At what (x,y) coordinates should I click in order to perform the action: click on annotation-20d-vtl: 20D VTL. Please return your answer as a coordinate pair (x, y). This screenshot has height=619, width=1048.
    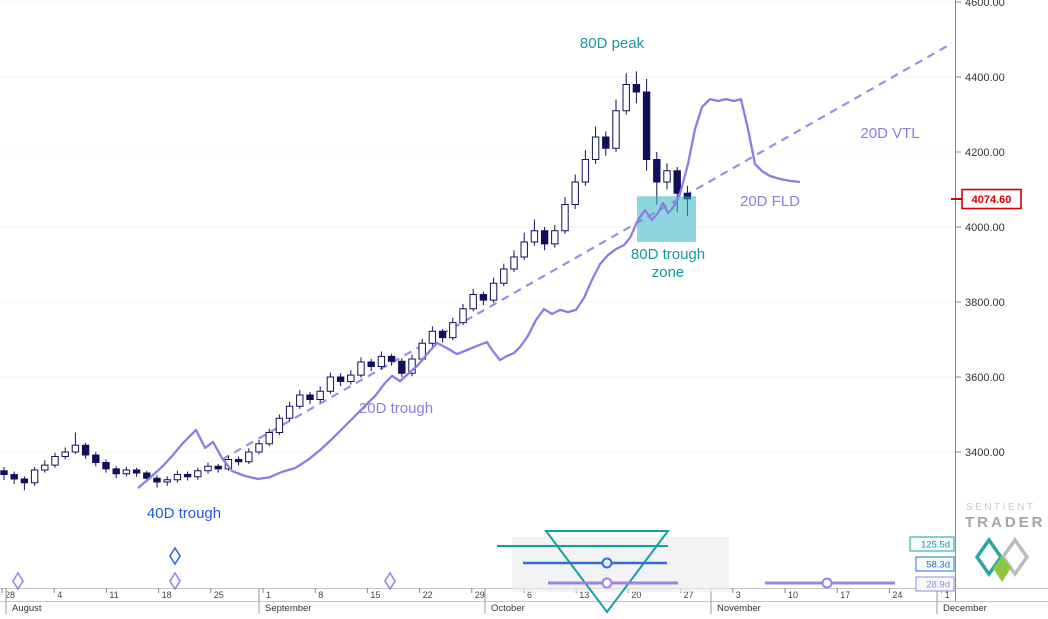
    Looking at the image, I should click on (889, 133).